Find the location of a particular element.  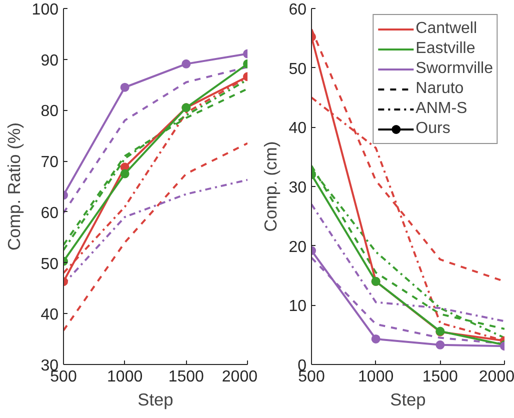

legend-label: Cantwell is located at coordinates (447, 29).